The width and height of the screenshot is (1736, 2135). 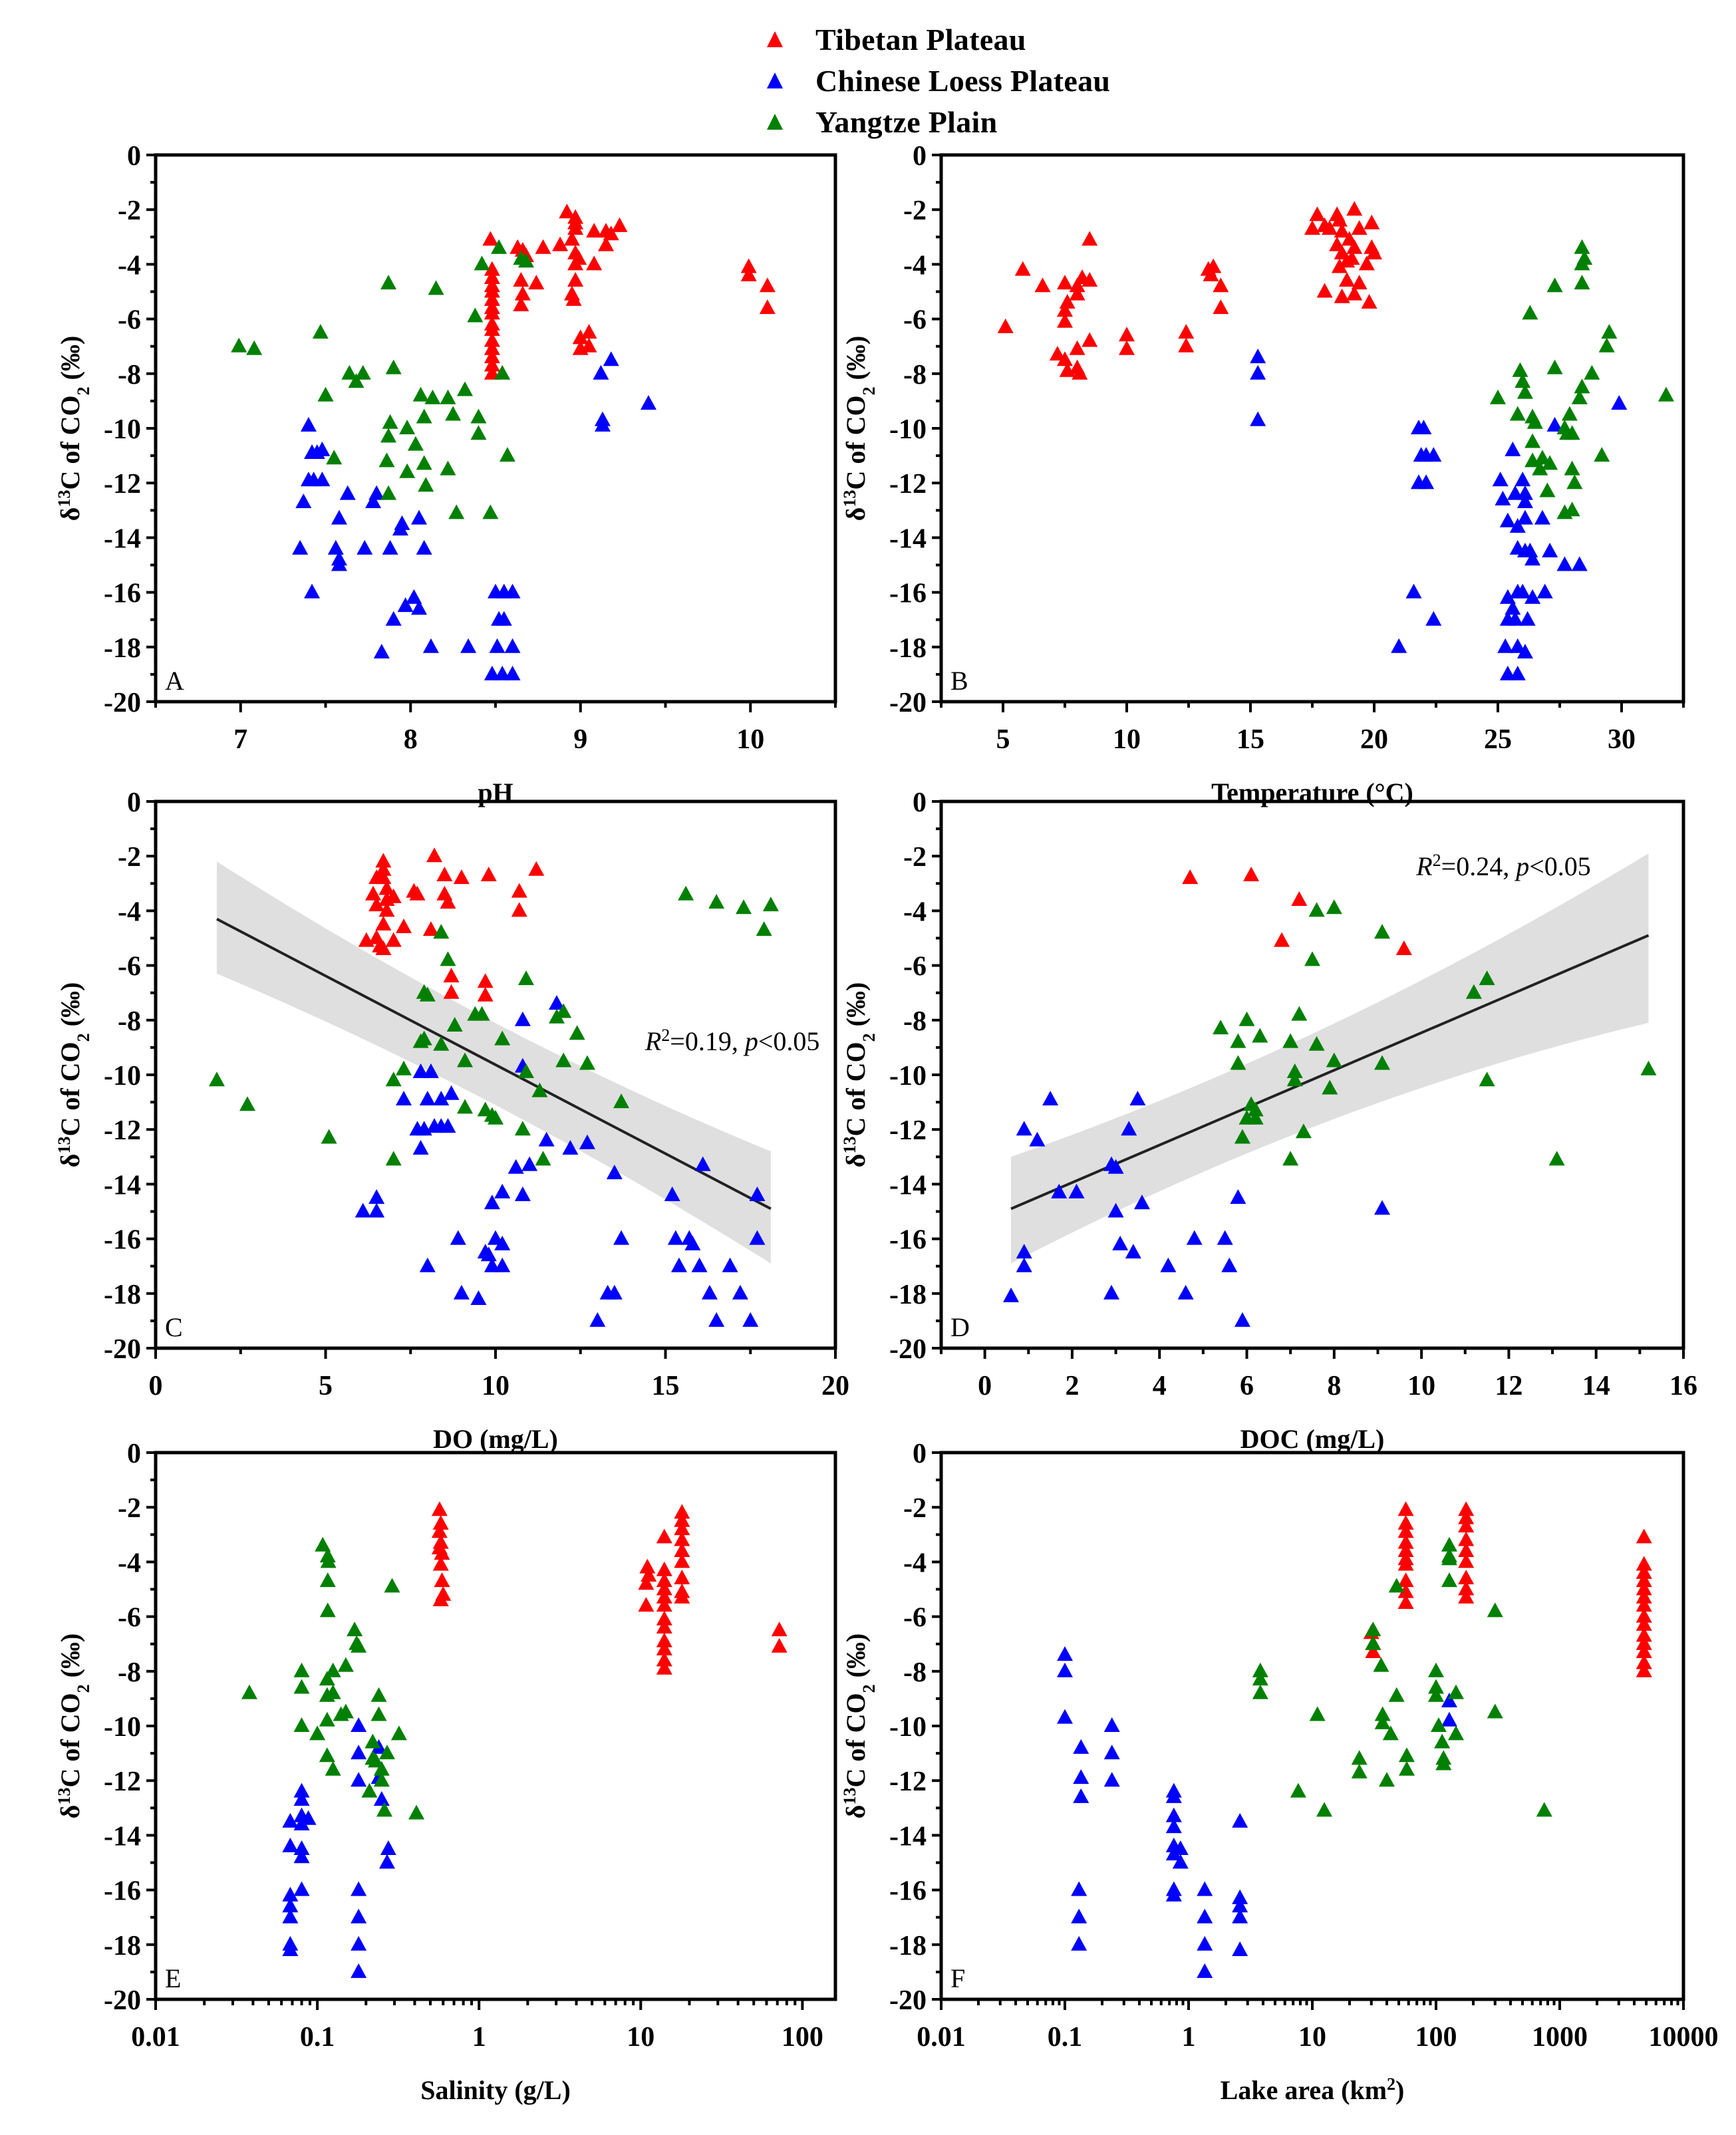 I want to click on y-tick-label: -12, so click(x=908, y=484).